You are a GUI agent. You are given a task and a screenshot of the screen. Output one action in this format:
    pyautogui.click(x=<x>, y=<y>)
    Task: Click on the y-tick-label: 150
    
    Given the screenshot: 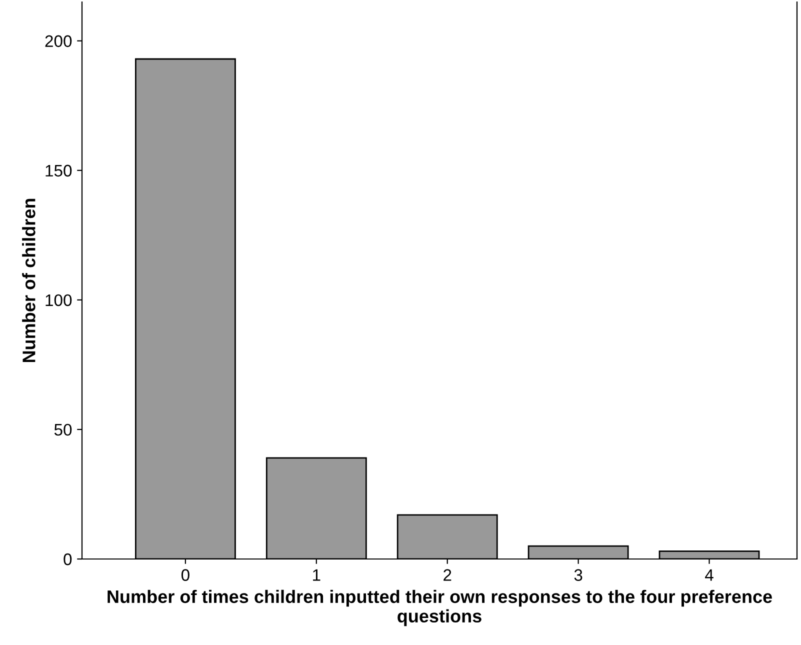 What is the action you would take?
    pyautogui.click(x=59, y=170)
    